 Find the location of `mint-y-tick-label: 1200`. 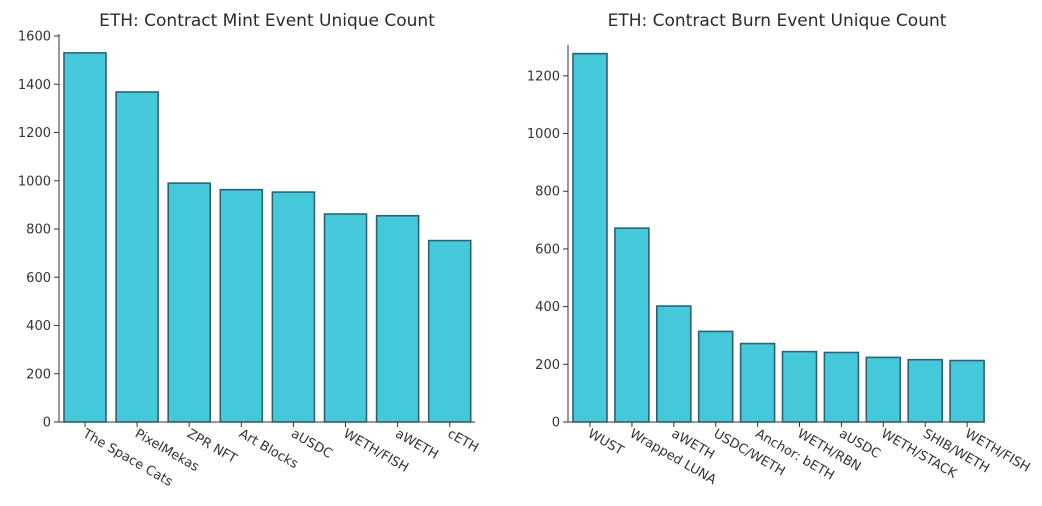

mint-y-tick-label: 1200 is located at coordinates (34, 133).